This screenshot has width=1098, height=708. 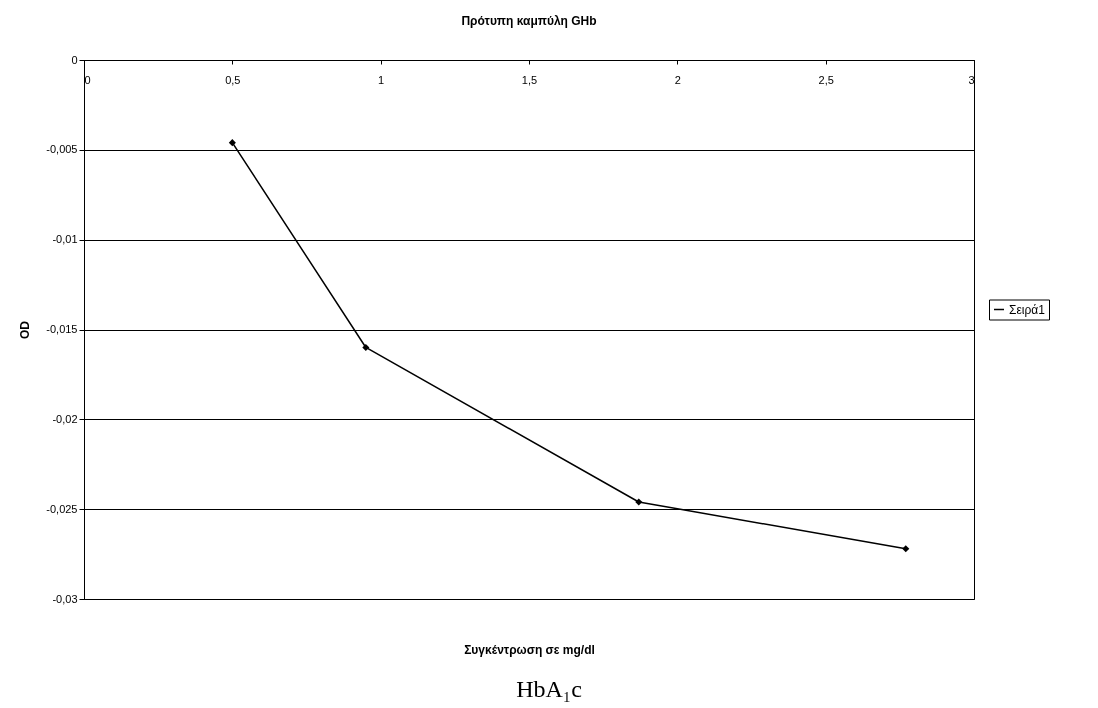 What do you see at coordinates (62, 508) in the screenshot?
I see `y-tick-label: -0,025` at bounding box center [62, 508].